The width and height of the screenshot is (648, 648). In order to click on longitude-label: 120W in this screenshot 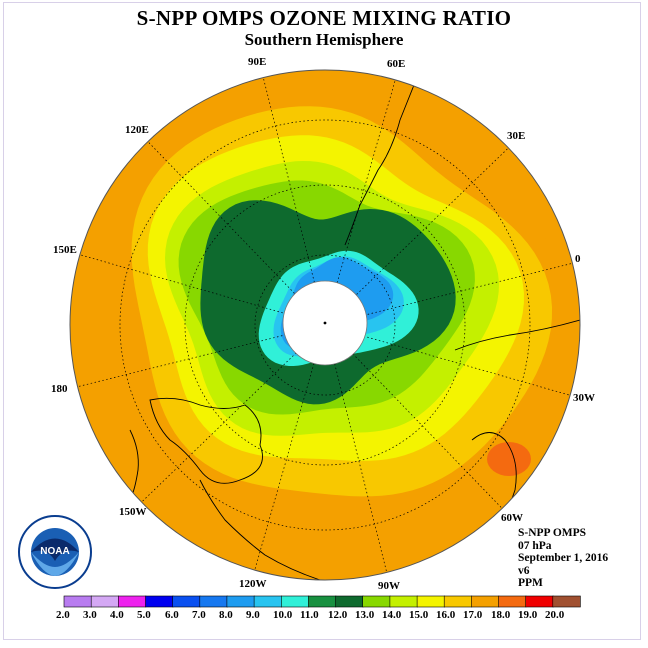, I will do `click(253, 584)`.